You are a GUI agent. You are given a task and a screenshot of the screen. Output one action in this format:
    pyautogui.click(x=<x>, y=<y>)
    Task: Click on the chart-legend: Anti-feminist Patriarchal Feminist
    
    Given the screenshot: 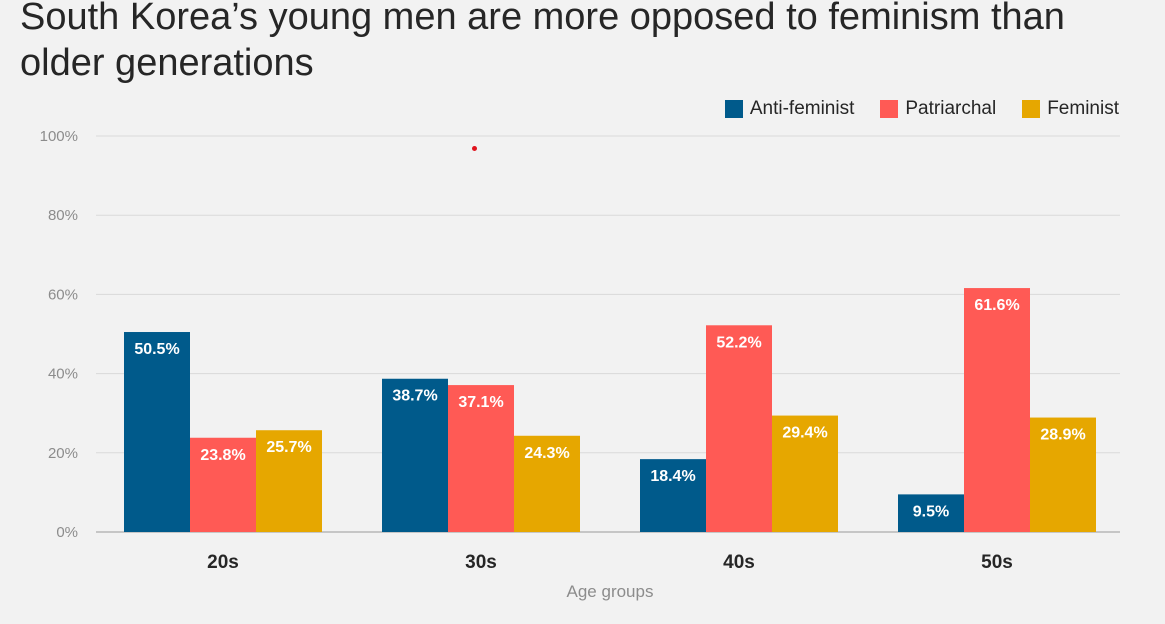 What is the action you would take?
    pyautogui.click(x=921, y=109)
    